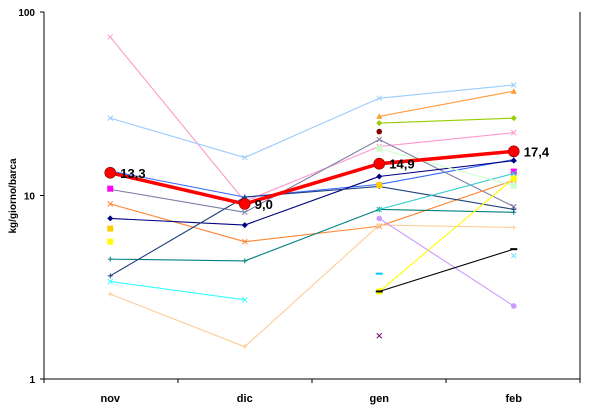 The height and width of the screenshot is (410, 600). What do you see at coordinates (132, 173) in the screenshot?
I see `data-label: 13,3` at bounding box center [132, 173].